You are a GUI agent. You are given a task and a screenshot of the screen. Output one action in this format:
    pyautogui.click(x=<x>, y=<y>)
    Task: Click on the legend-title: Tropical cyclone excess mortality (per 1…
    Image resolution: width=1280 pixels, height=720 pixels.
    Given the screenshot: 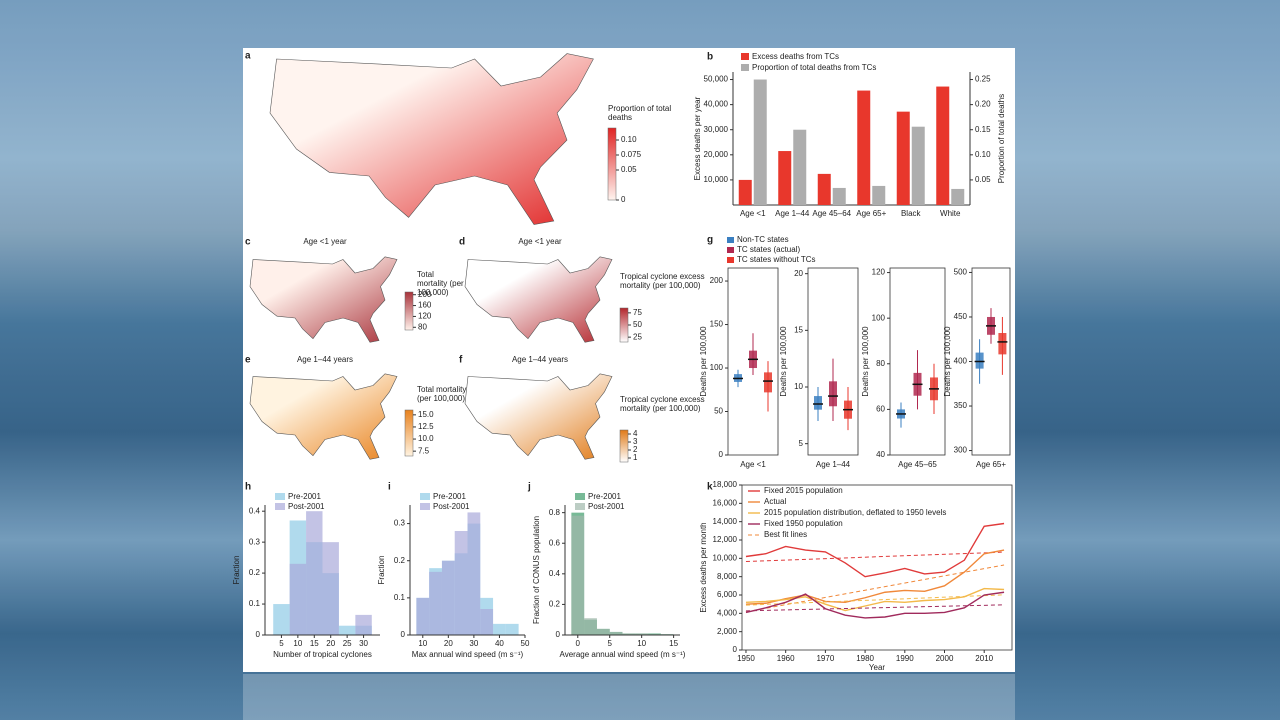 What is the action you would take?
    pyautogui.click(x=662, y=281)
    